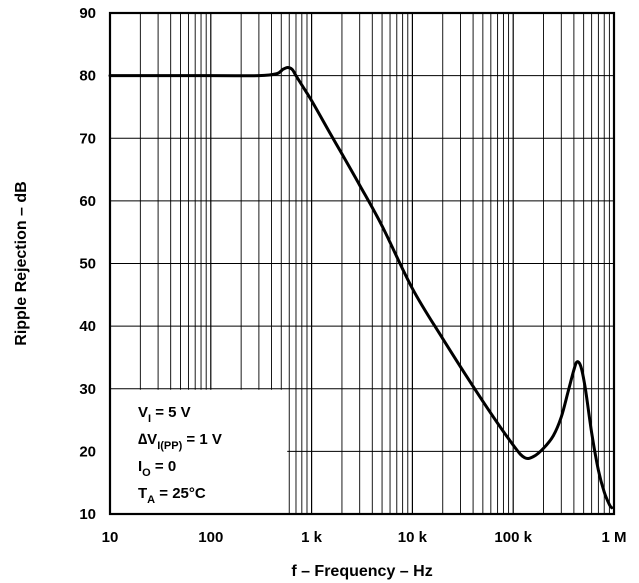  Describe the element at coordinates (87, 451) in the screenshot. I see `y-tick-label: 20` at that location.